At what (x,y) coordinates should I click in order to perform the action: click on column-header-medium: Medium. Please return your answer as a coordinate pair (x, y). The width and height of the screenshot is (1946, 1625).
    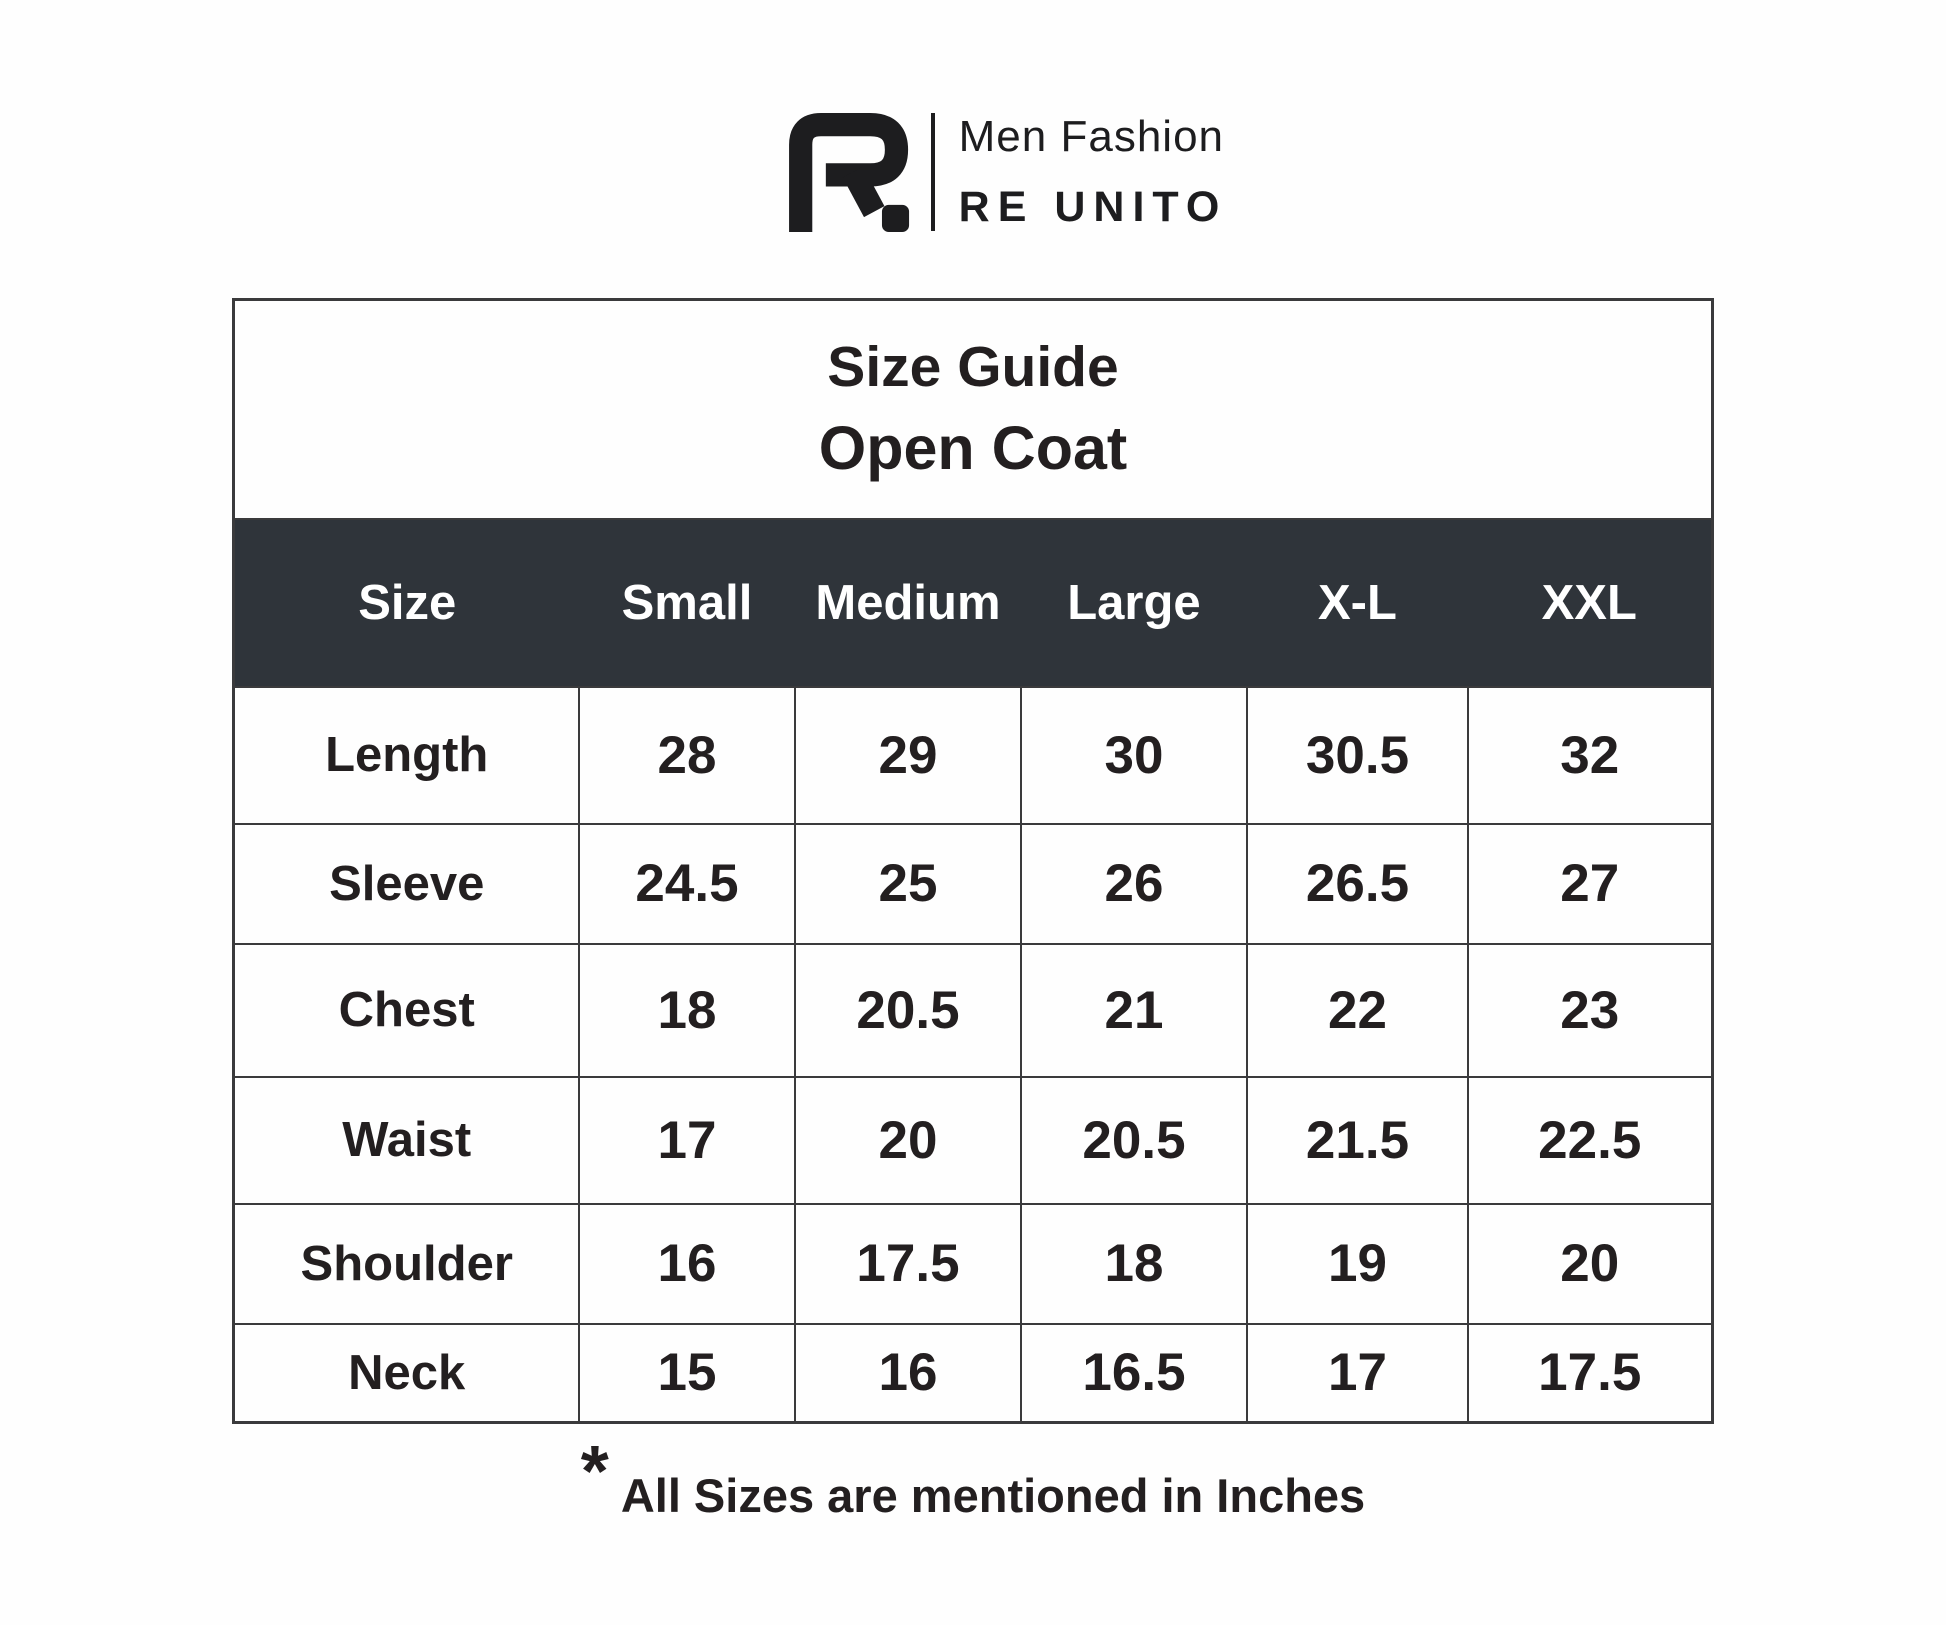
    Looking at the image, I should click on (907, 602).